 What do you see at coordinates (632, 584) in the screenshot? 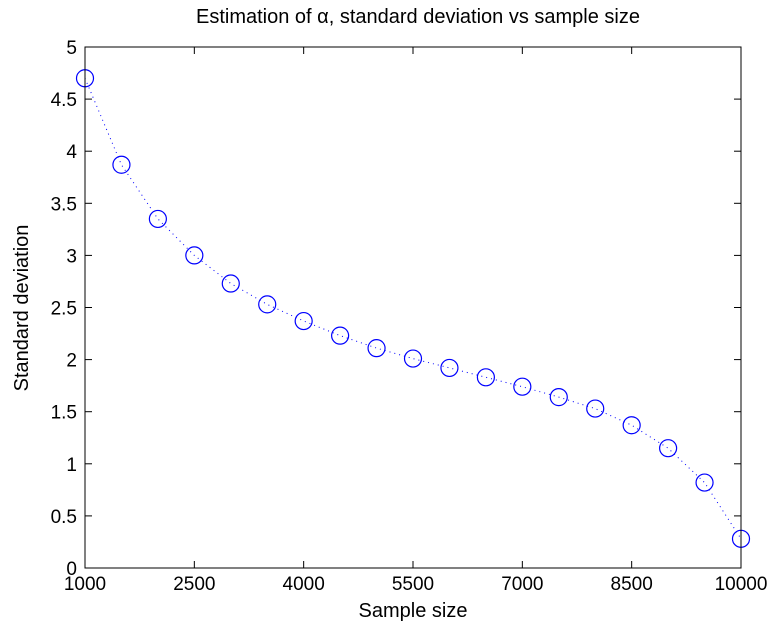
I see `x-tick-label: 8500` at bounding box center [632, 584].